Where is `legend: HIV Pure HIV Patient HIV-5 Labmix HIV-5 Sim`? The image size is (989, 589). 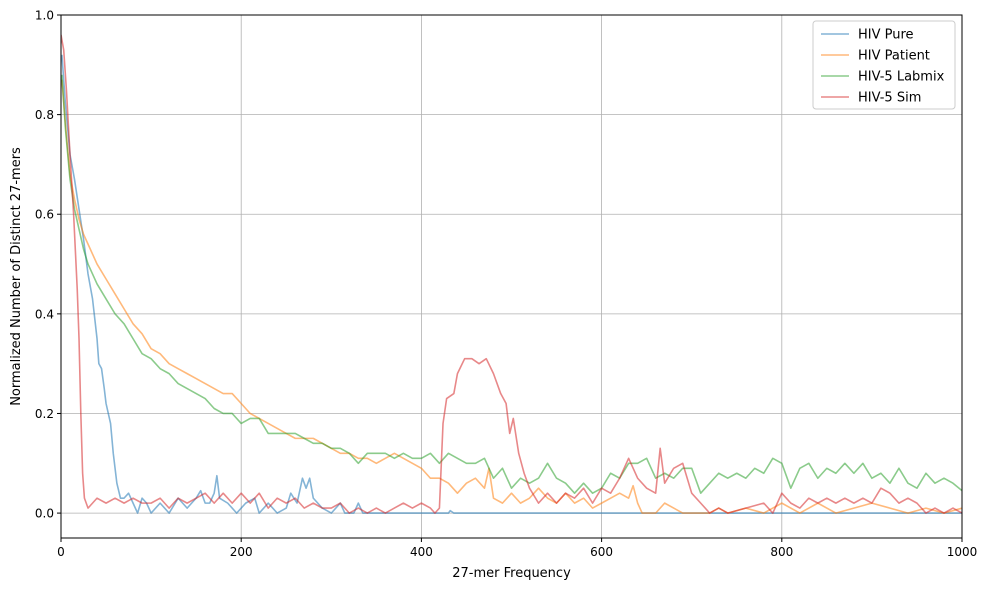 legend: HIV Pure HIV Patient HIV-5 Labmix HIV-5 Sim is located at coordinates (884, 65).